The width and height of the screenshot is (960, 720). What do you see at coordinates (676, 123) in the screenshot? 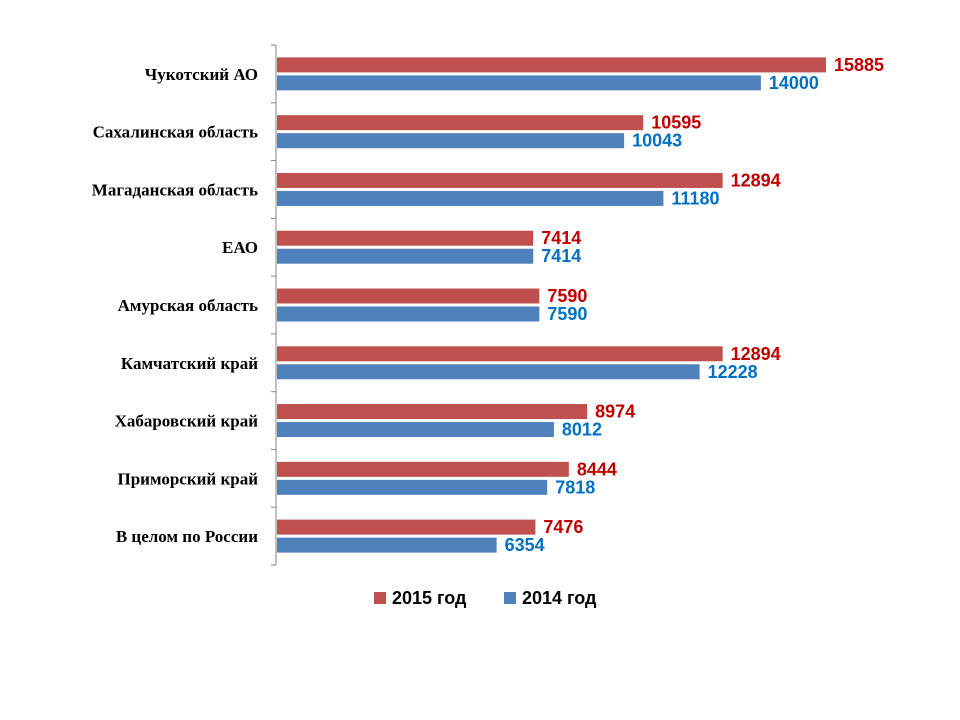
I see `data-label: 10595` at bounding box center [676, 123].